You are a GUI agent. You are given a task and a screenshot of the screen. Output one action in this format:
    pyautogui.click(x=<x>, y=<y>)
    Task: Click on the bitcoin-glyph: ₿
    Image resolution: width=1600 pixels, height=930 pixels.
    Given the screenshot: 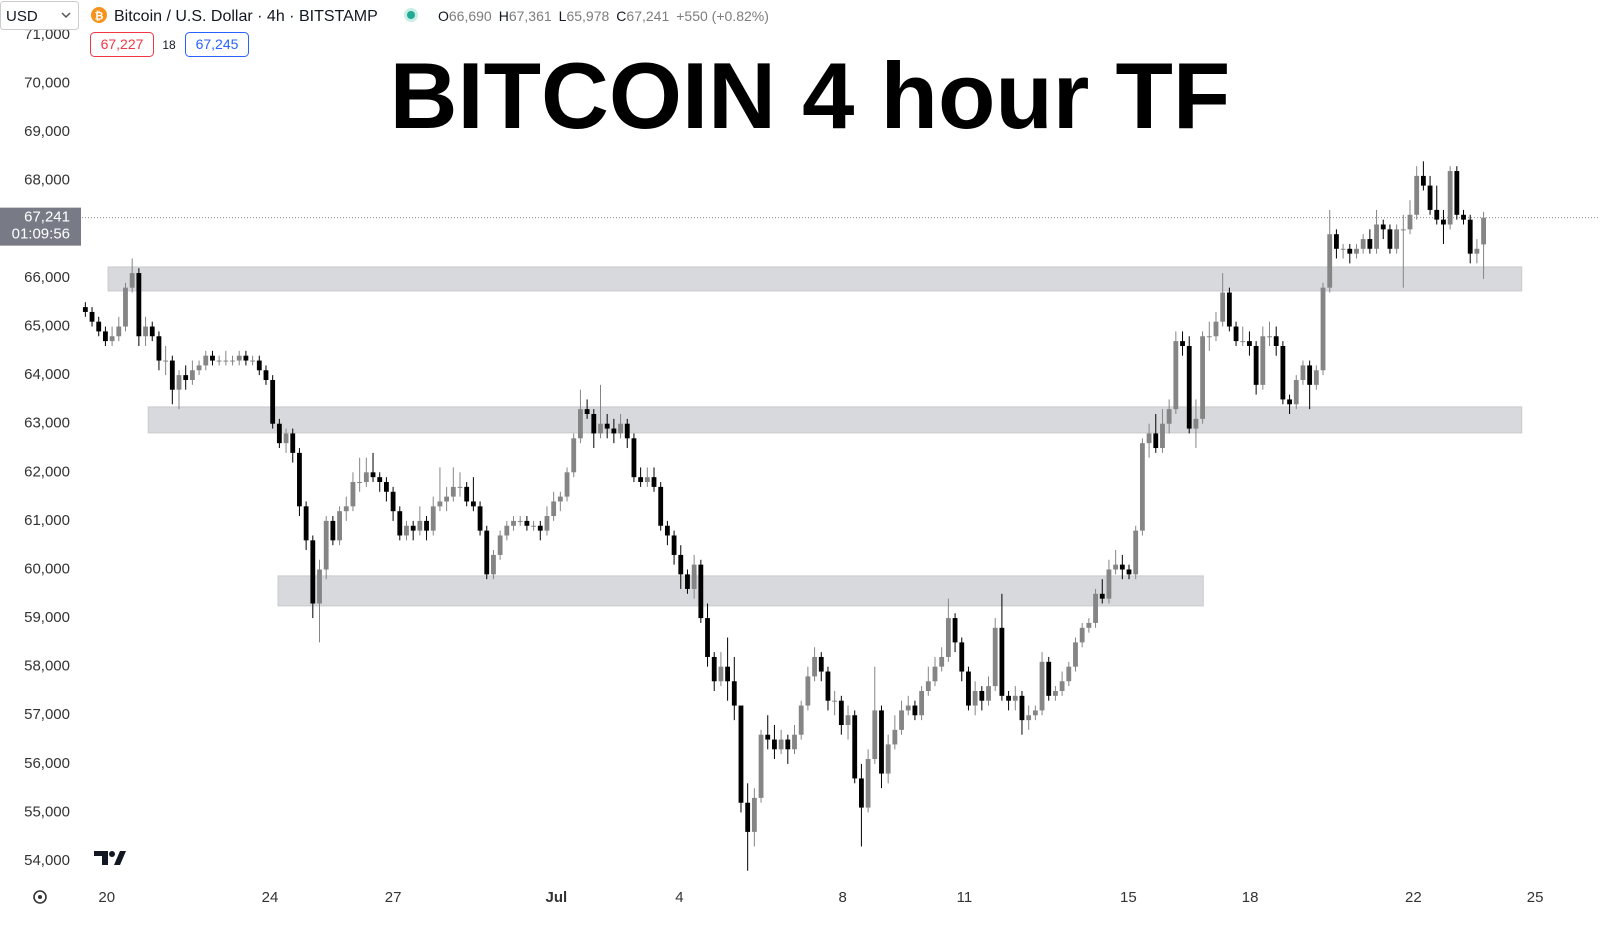 What is the action you would take?
    pyautogui.click(x=99, y=17)
    